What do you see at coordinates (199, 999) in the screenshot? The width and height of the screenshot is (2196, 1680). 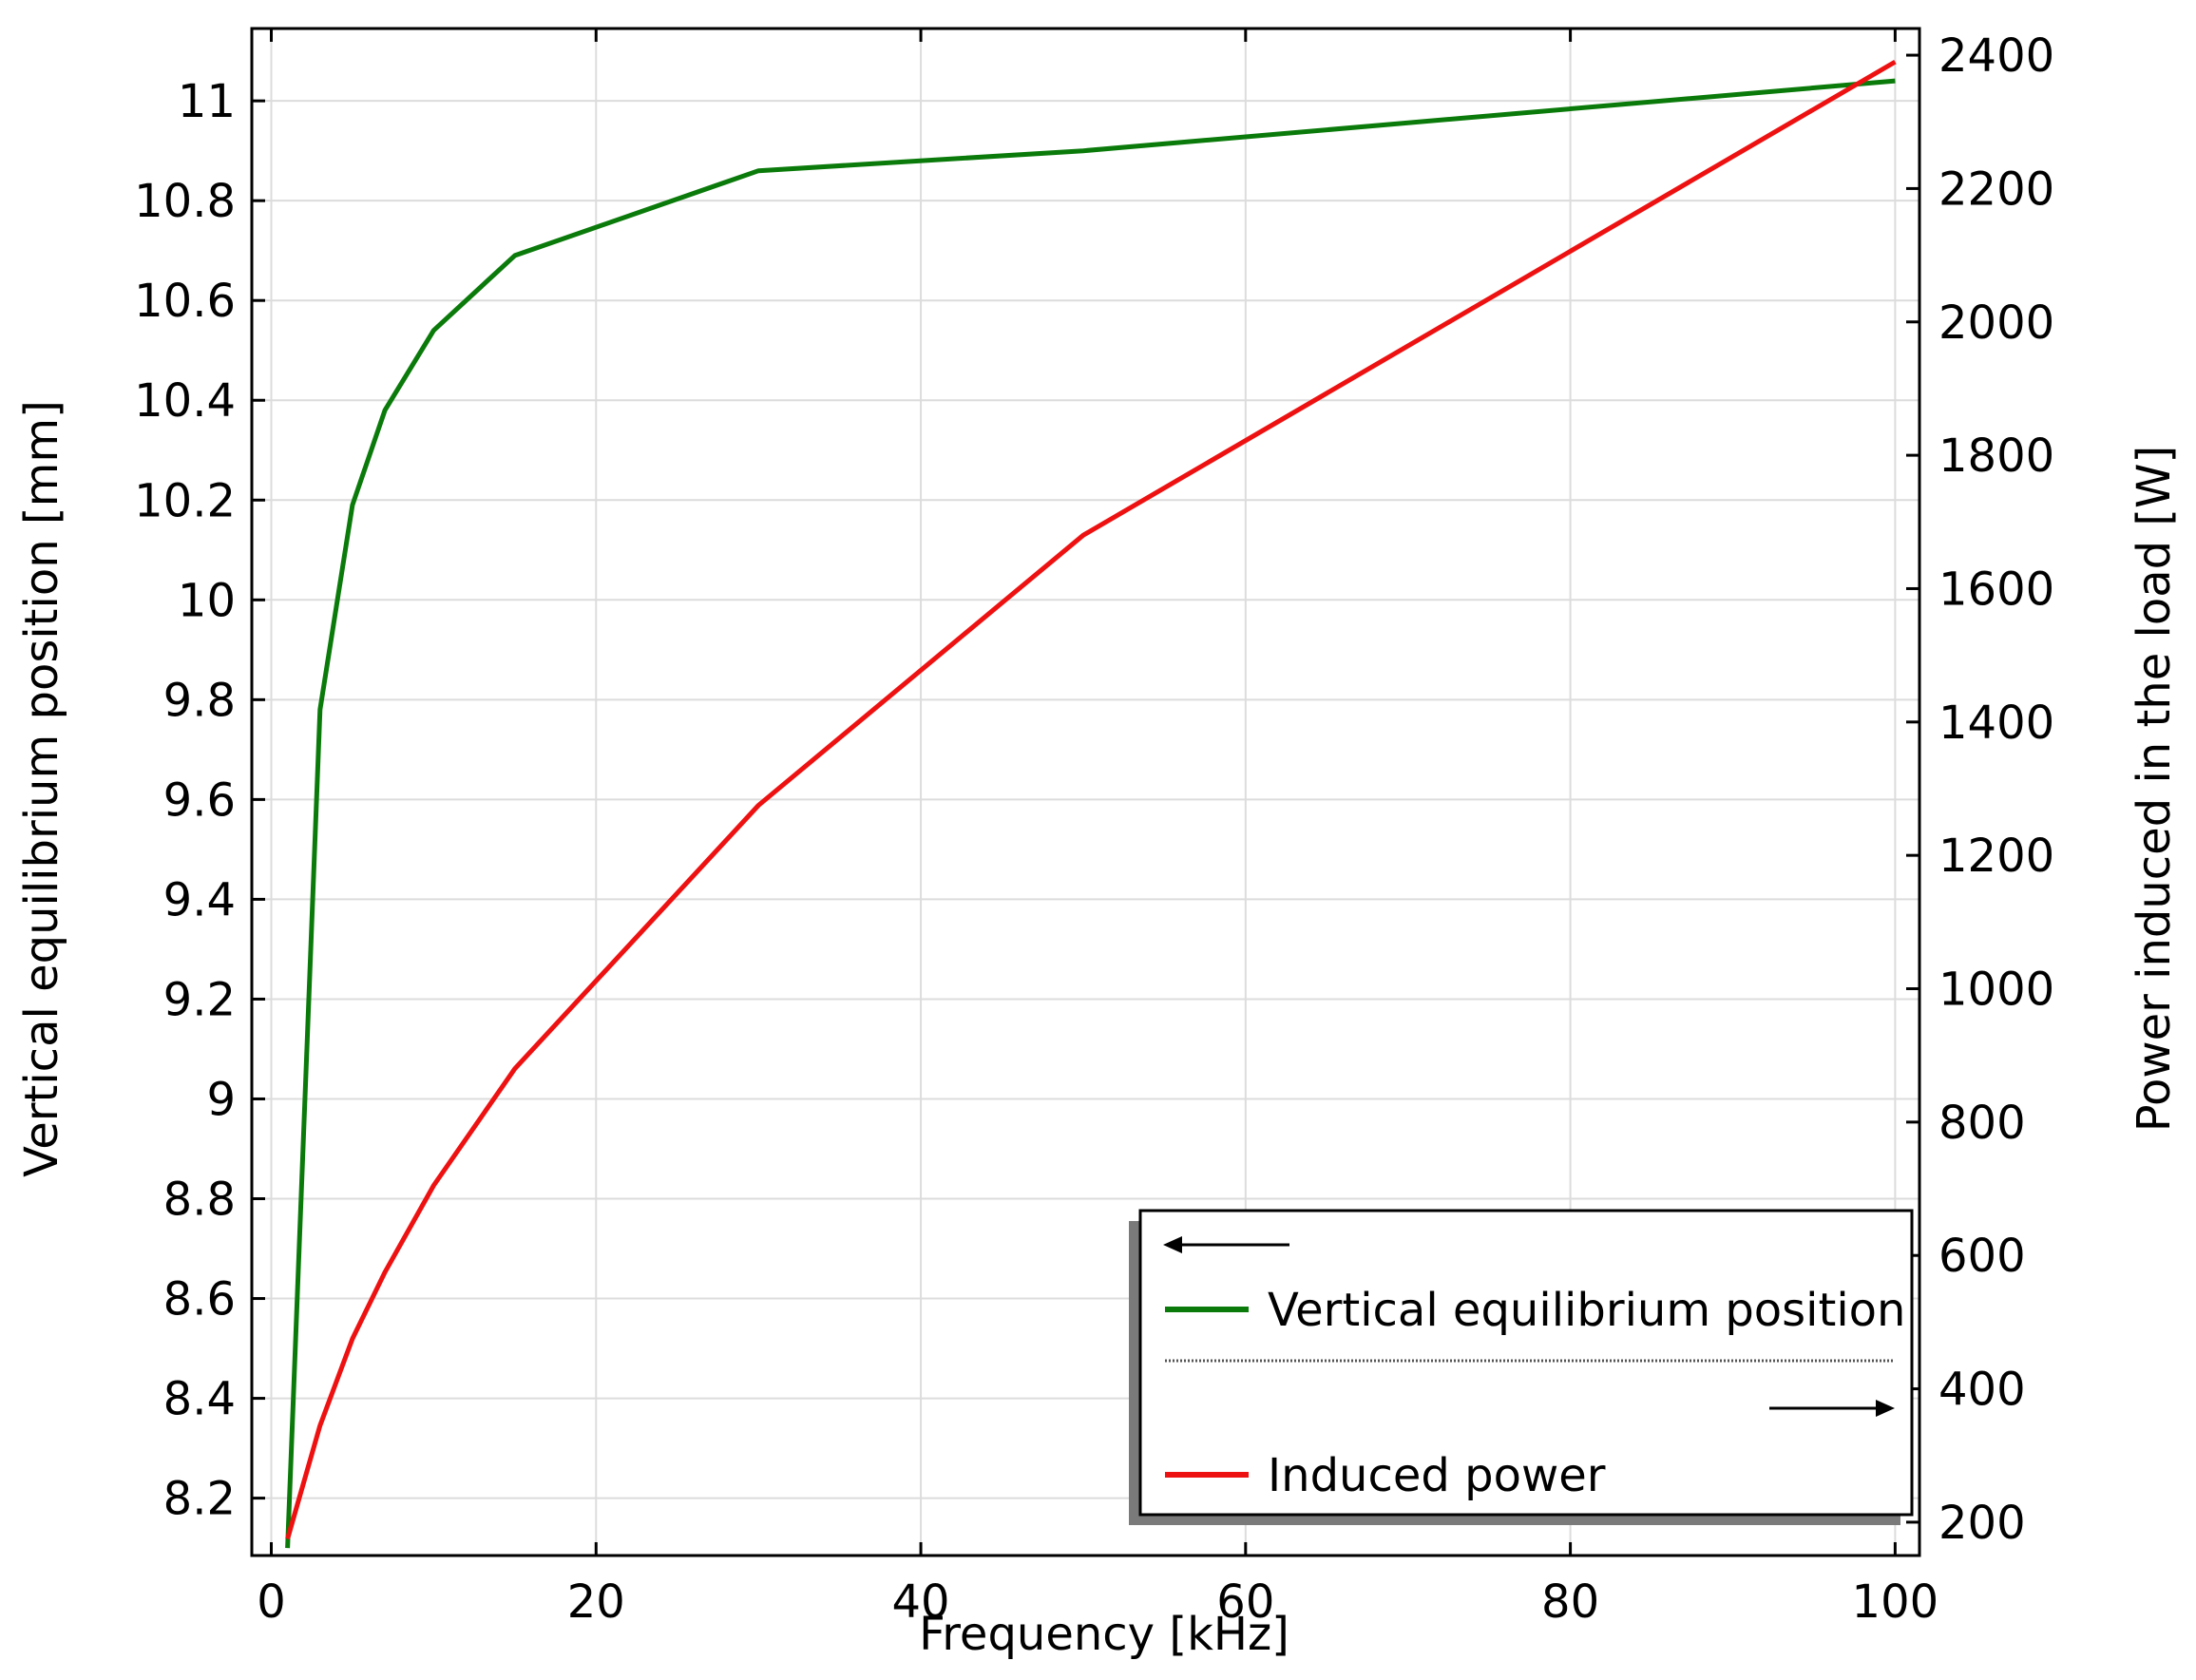 I see `y-left-tick-label: 9.2` at bounding box center [199, 999].